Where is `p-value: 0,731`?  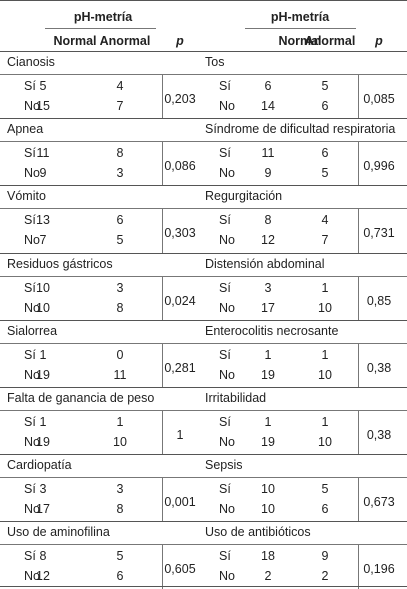
p-value: 0,731 is located at coordinates (379, 233).